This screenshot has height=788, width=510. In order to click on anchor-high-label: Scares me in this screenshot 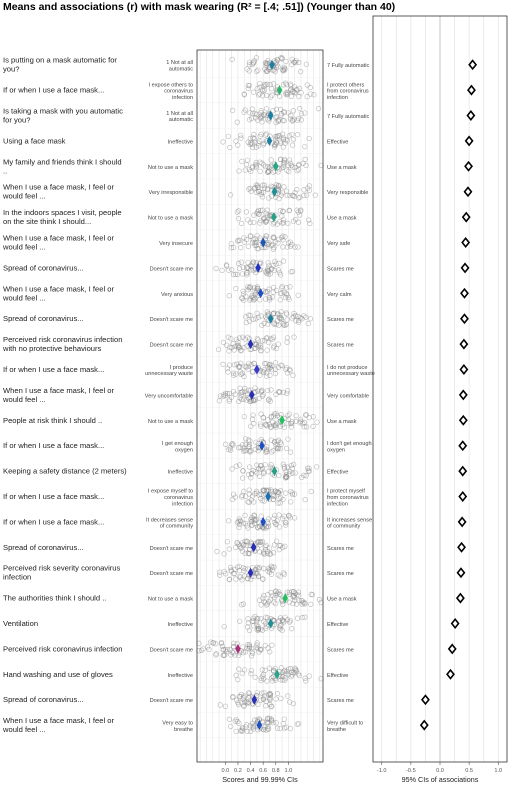, I will do `click(340, 574)`.